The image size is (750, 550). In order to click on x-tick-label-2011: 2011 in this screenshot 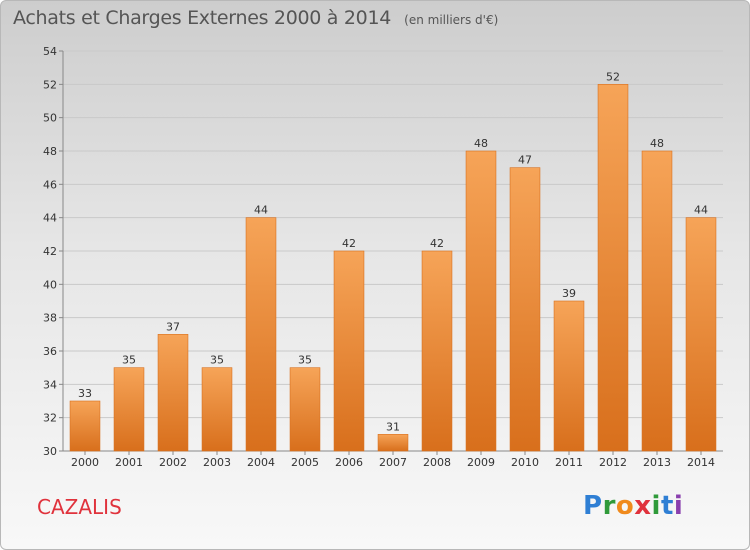, I will do `click(569, 462)`.